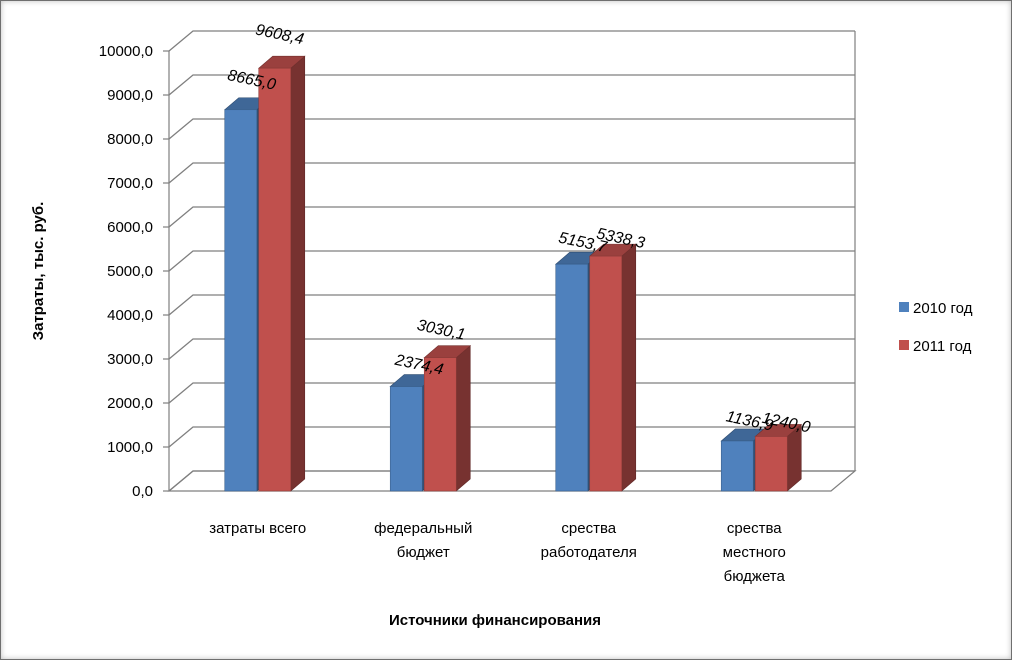 This screenshot has height=661, width=1012. I want to click on legend-label: 2011 год, so click(942, 346).